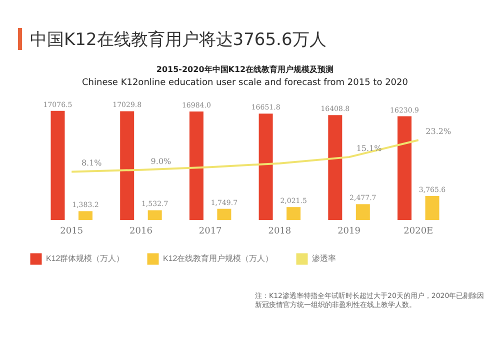  What do you see at coordinates (210, 231) in the screenshot?
I see `x-tick-label: 2017` at bounding box center [210, 231].